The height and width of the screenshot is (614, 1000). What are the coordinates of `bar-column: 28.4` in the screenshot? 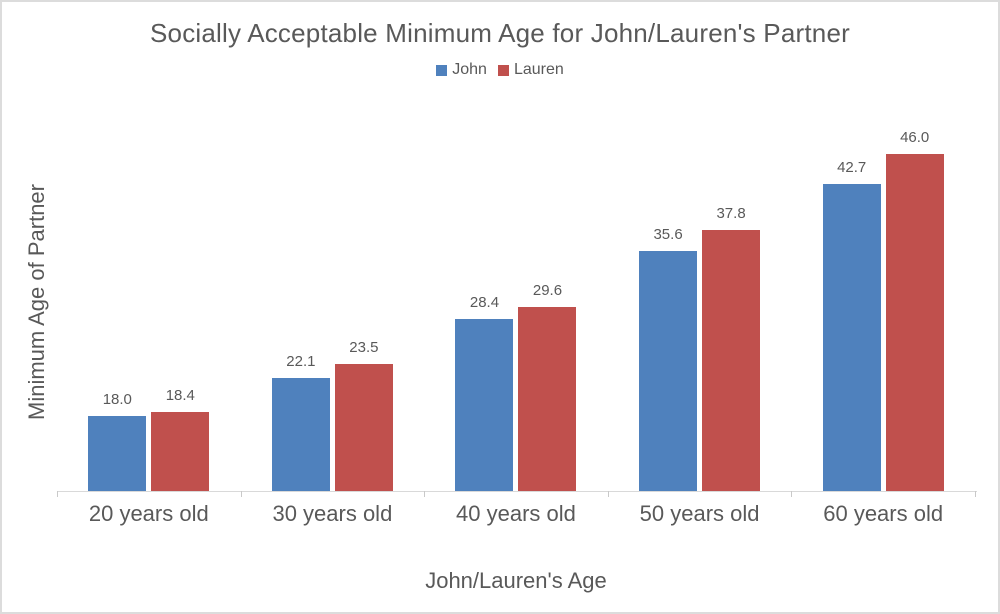 It's located at (484, 303).